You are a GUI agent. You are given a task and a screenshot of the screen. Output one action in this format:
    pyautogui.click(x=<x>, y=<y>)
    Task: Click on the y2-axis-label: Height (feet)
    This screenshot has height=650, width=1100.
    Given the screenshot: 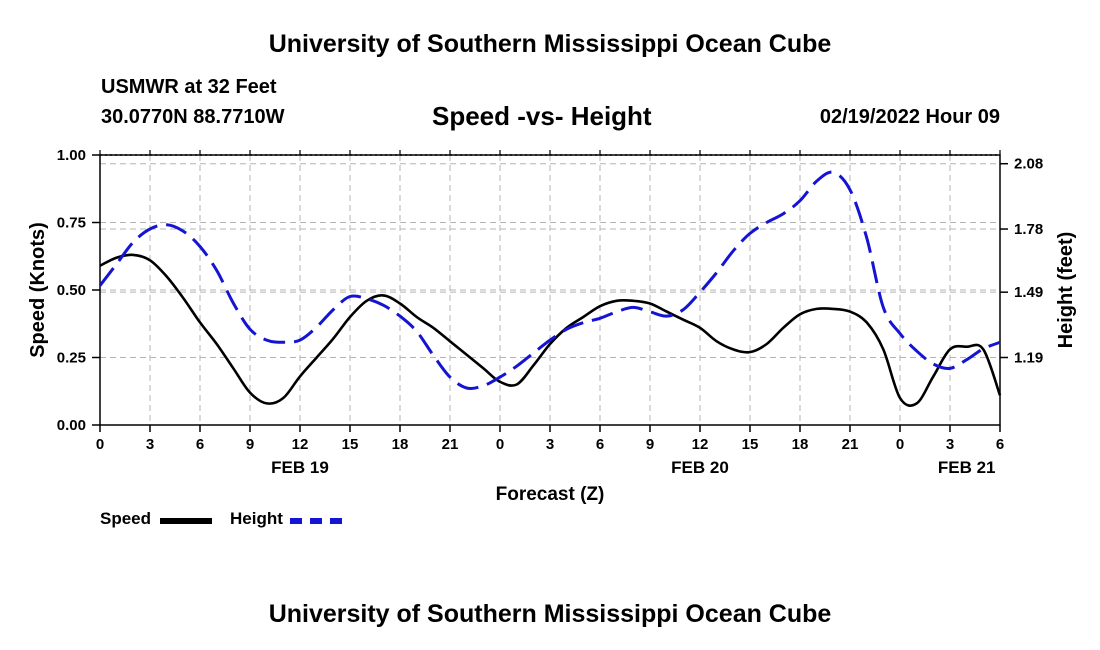 What is the action you would take?
    pyautogui.click(x=1066, y=290)
    